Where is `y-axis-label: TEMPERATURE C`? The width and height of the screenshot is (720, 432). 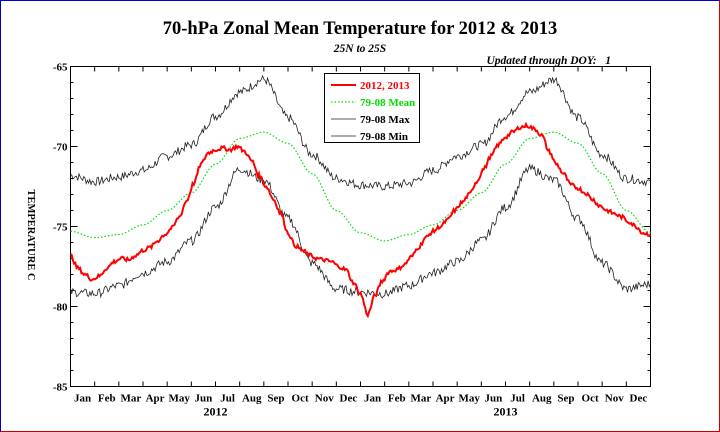 y-axis-label: TEMPERATURE C is located at coordinates (30, 234).